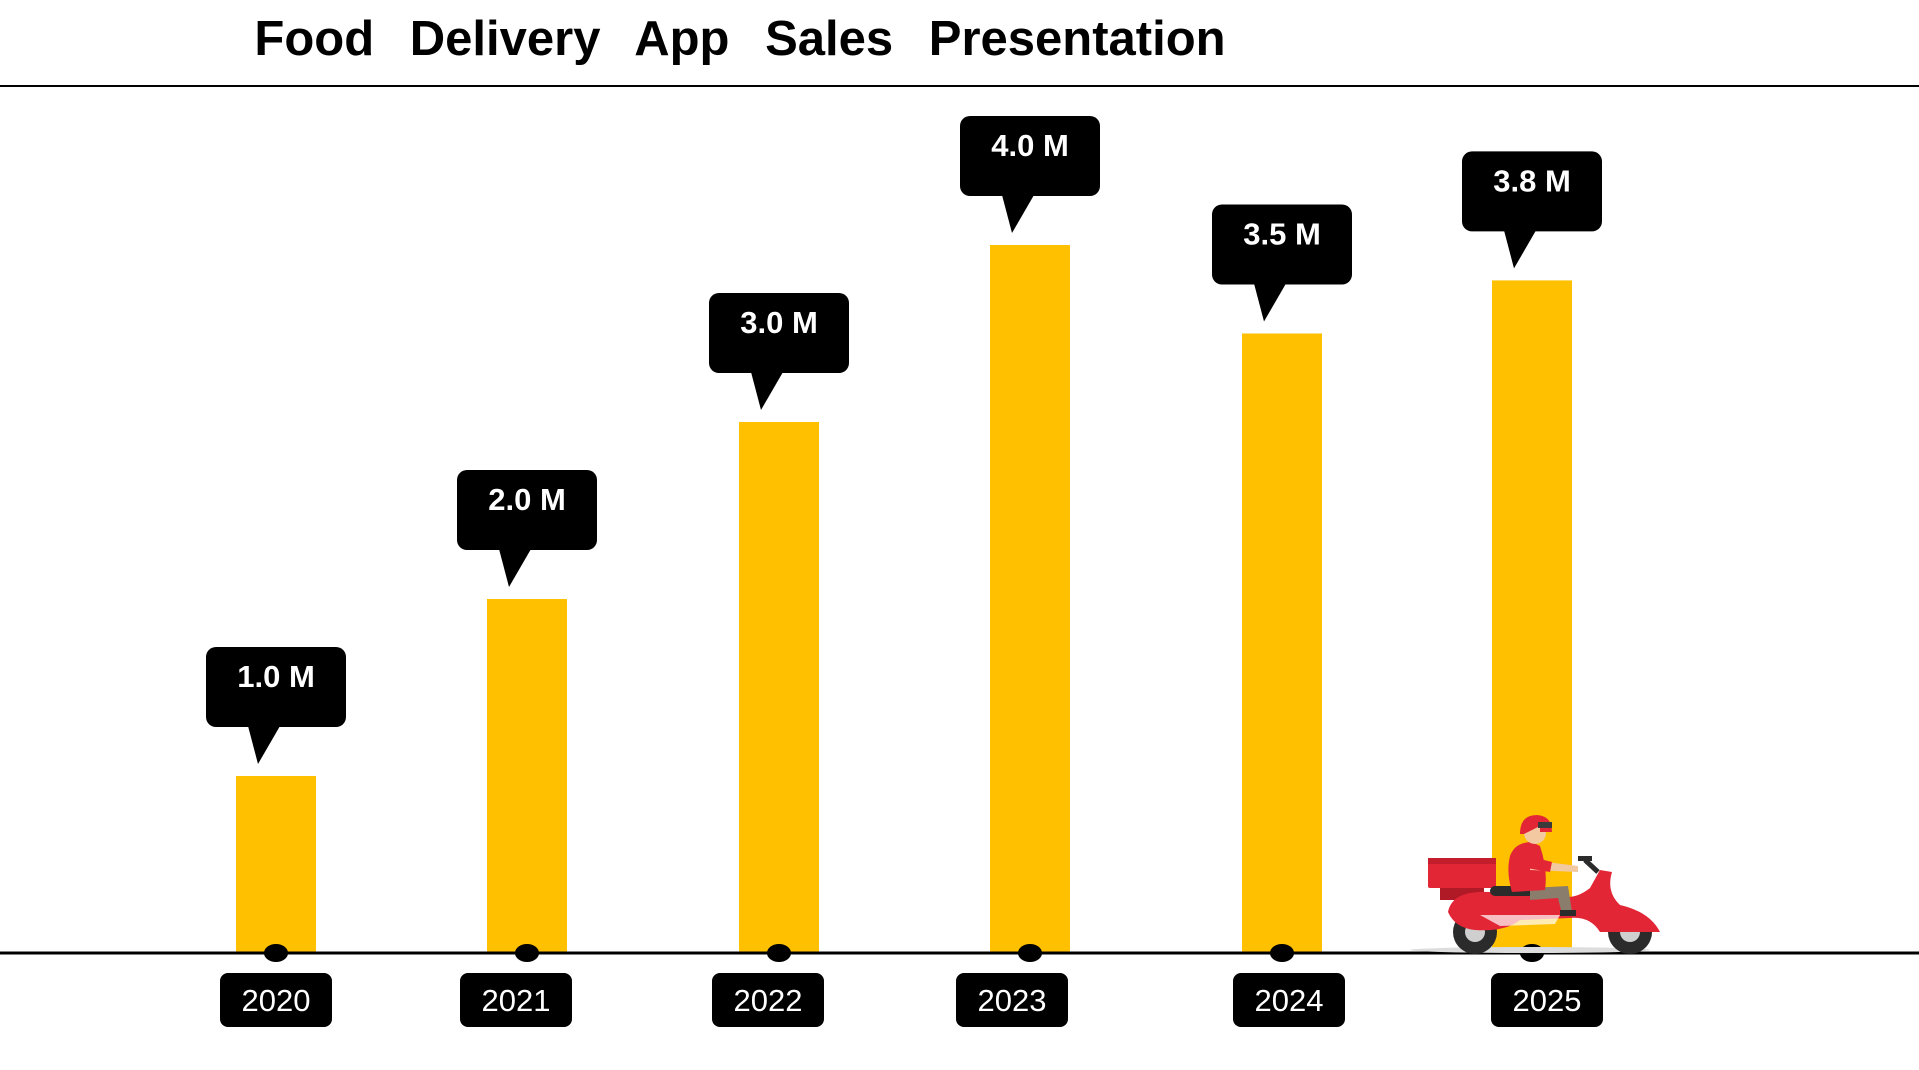 The width and height of the screenshot is (1919, 1070). Describe the element at coordinates (779, 953) in the screenshot. I see `axis-marker-2022` at that location.